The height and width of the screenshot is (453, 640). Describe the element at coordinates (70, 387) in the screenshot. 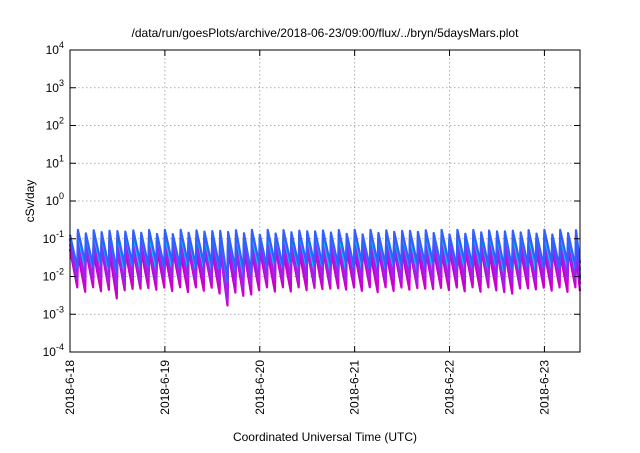

I see `x-tick-label: 2018-6-18` at that location.